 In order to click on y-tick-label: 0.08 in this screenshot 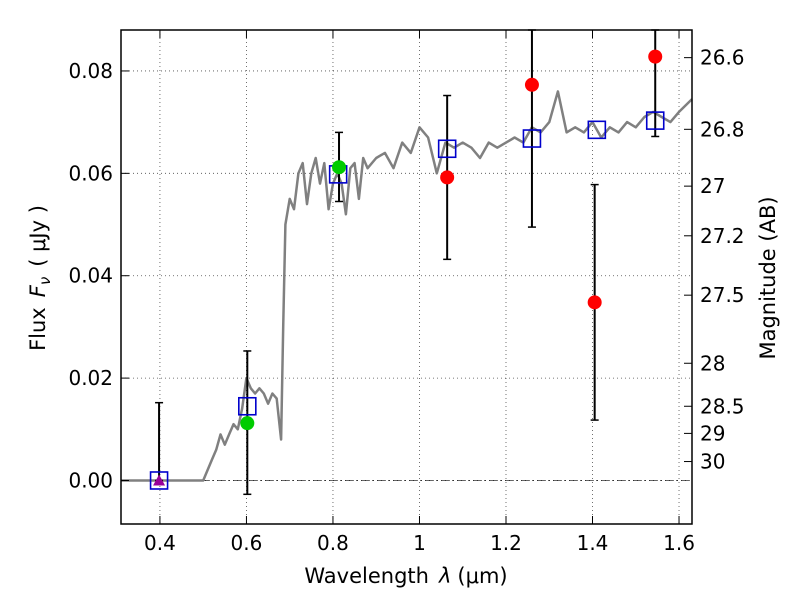, I will do `click(90, 71)`.